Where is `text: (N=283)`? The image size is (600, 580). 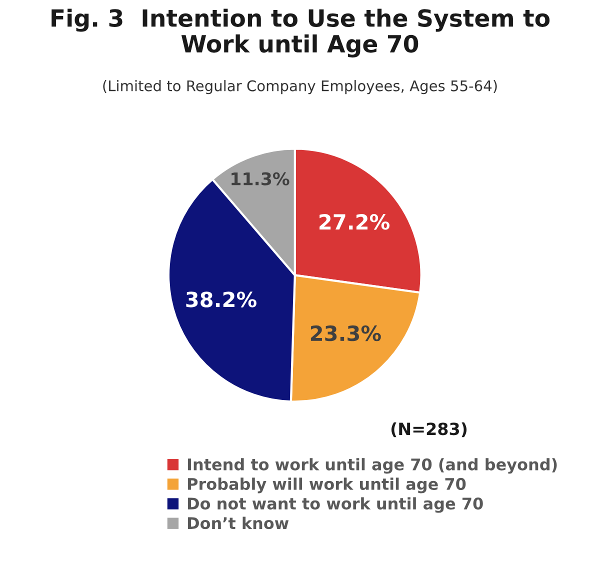 text: (N=283) is located at coordinates (429, 430).